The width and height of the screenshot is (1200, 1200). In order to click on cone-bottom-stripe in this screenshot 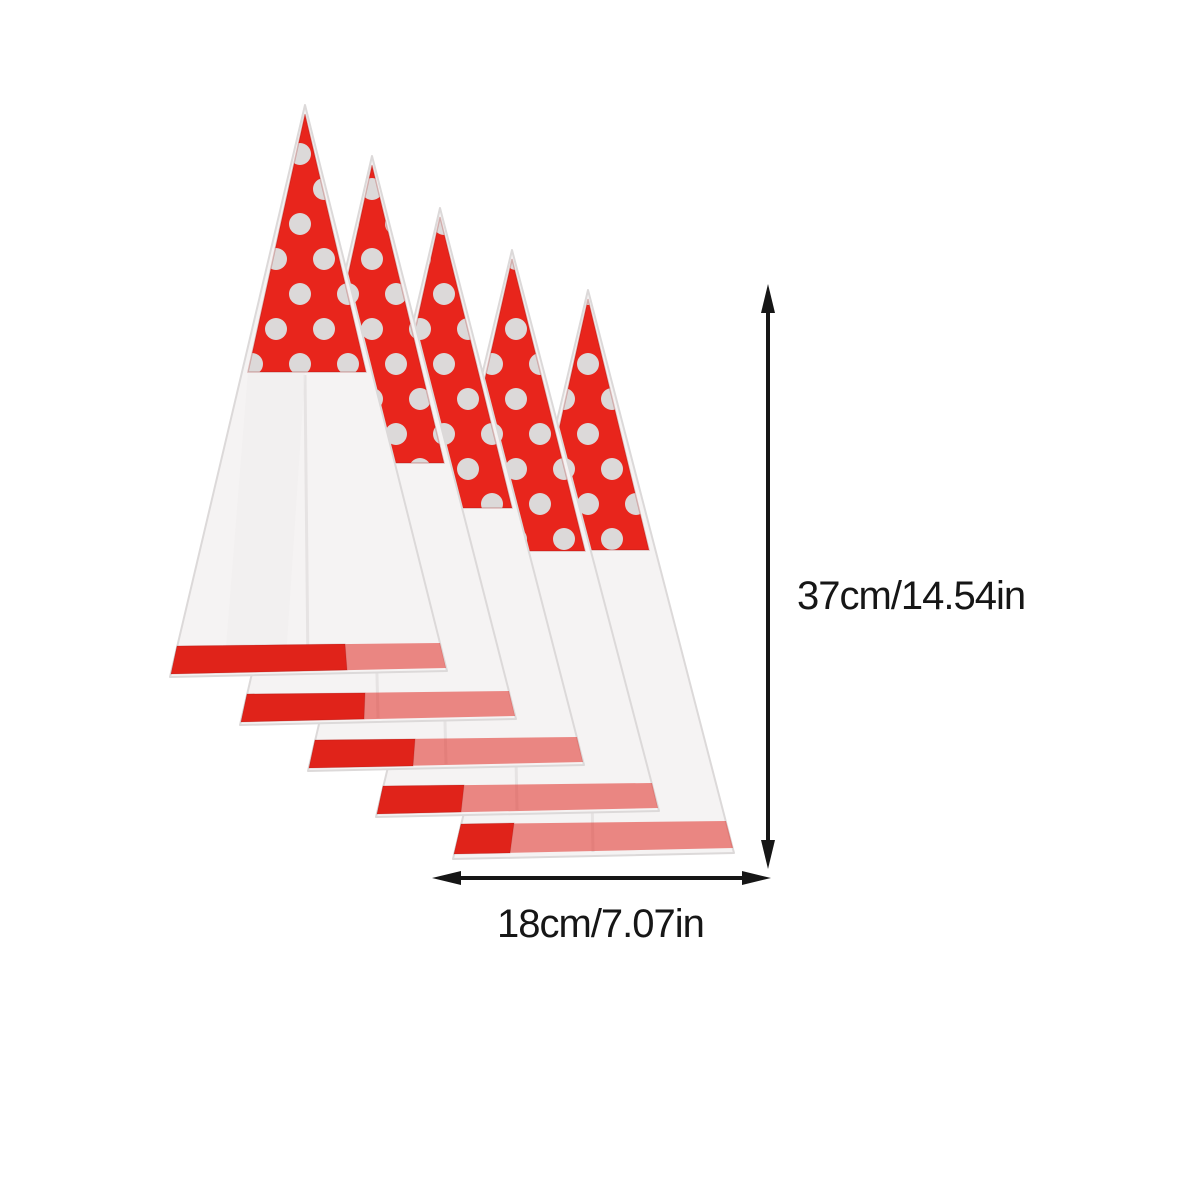, I will do `click(593, 837)`.